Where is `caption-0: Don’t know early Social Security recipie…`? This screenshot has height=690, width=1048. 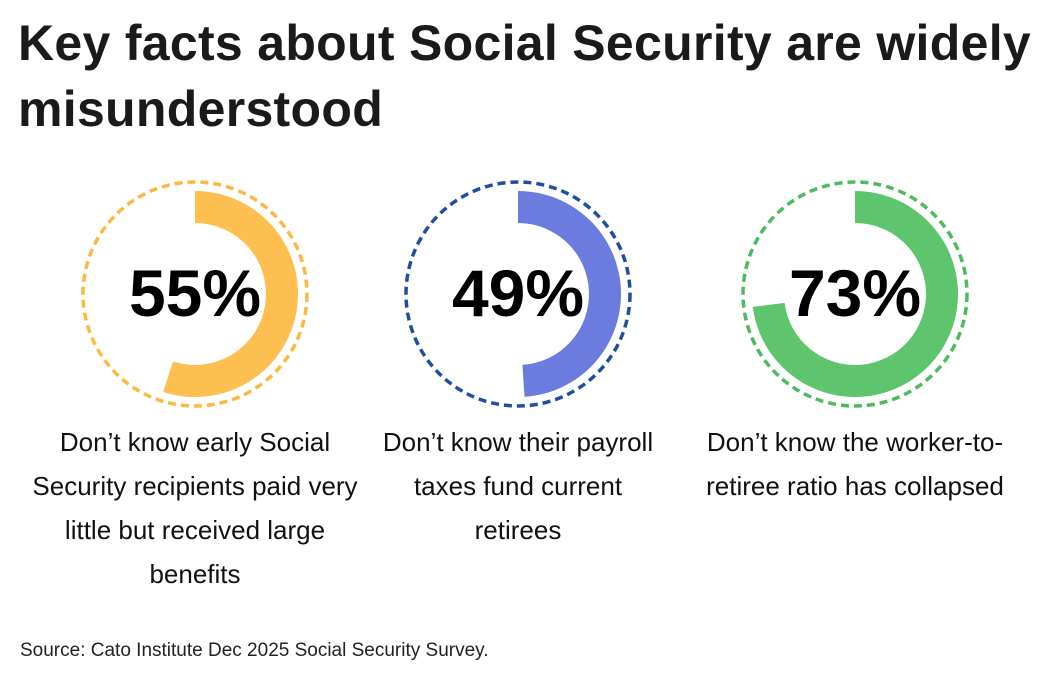
caption-0: Don’t know early Social Security recipie… is located at coordinates (195, 508).